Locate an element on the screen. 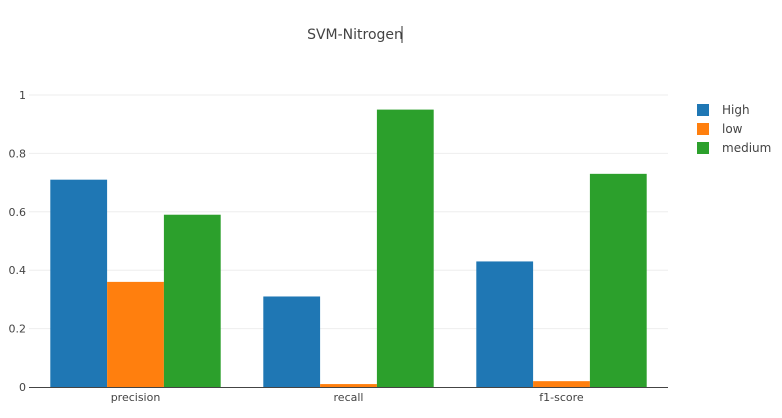 The width and height of the screenshot is (782, 418). y-tick-label: 0 is located at coordinates (22, 387).